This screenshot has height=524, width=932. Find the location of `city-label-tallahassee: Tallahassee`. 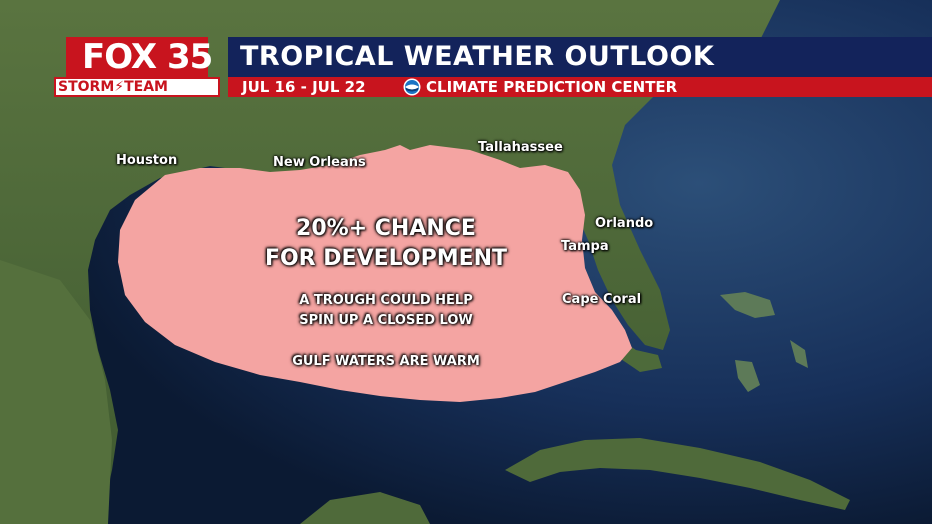

city-label-tallahassee: Tallahassee is located at coordinates (520, 147).